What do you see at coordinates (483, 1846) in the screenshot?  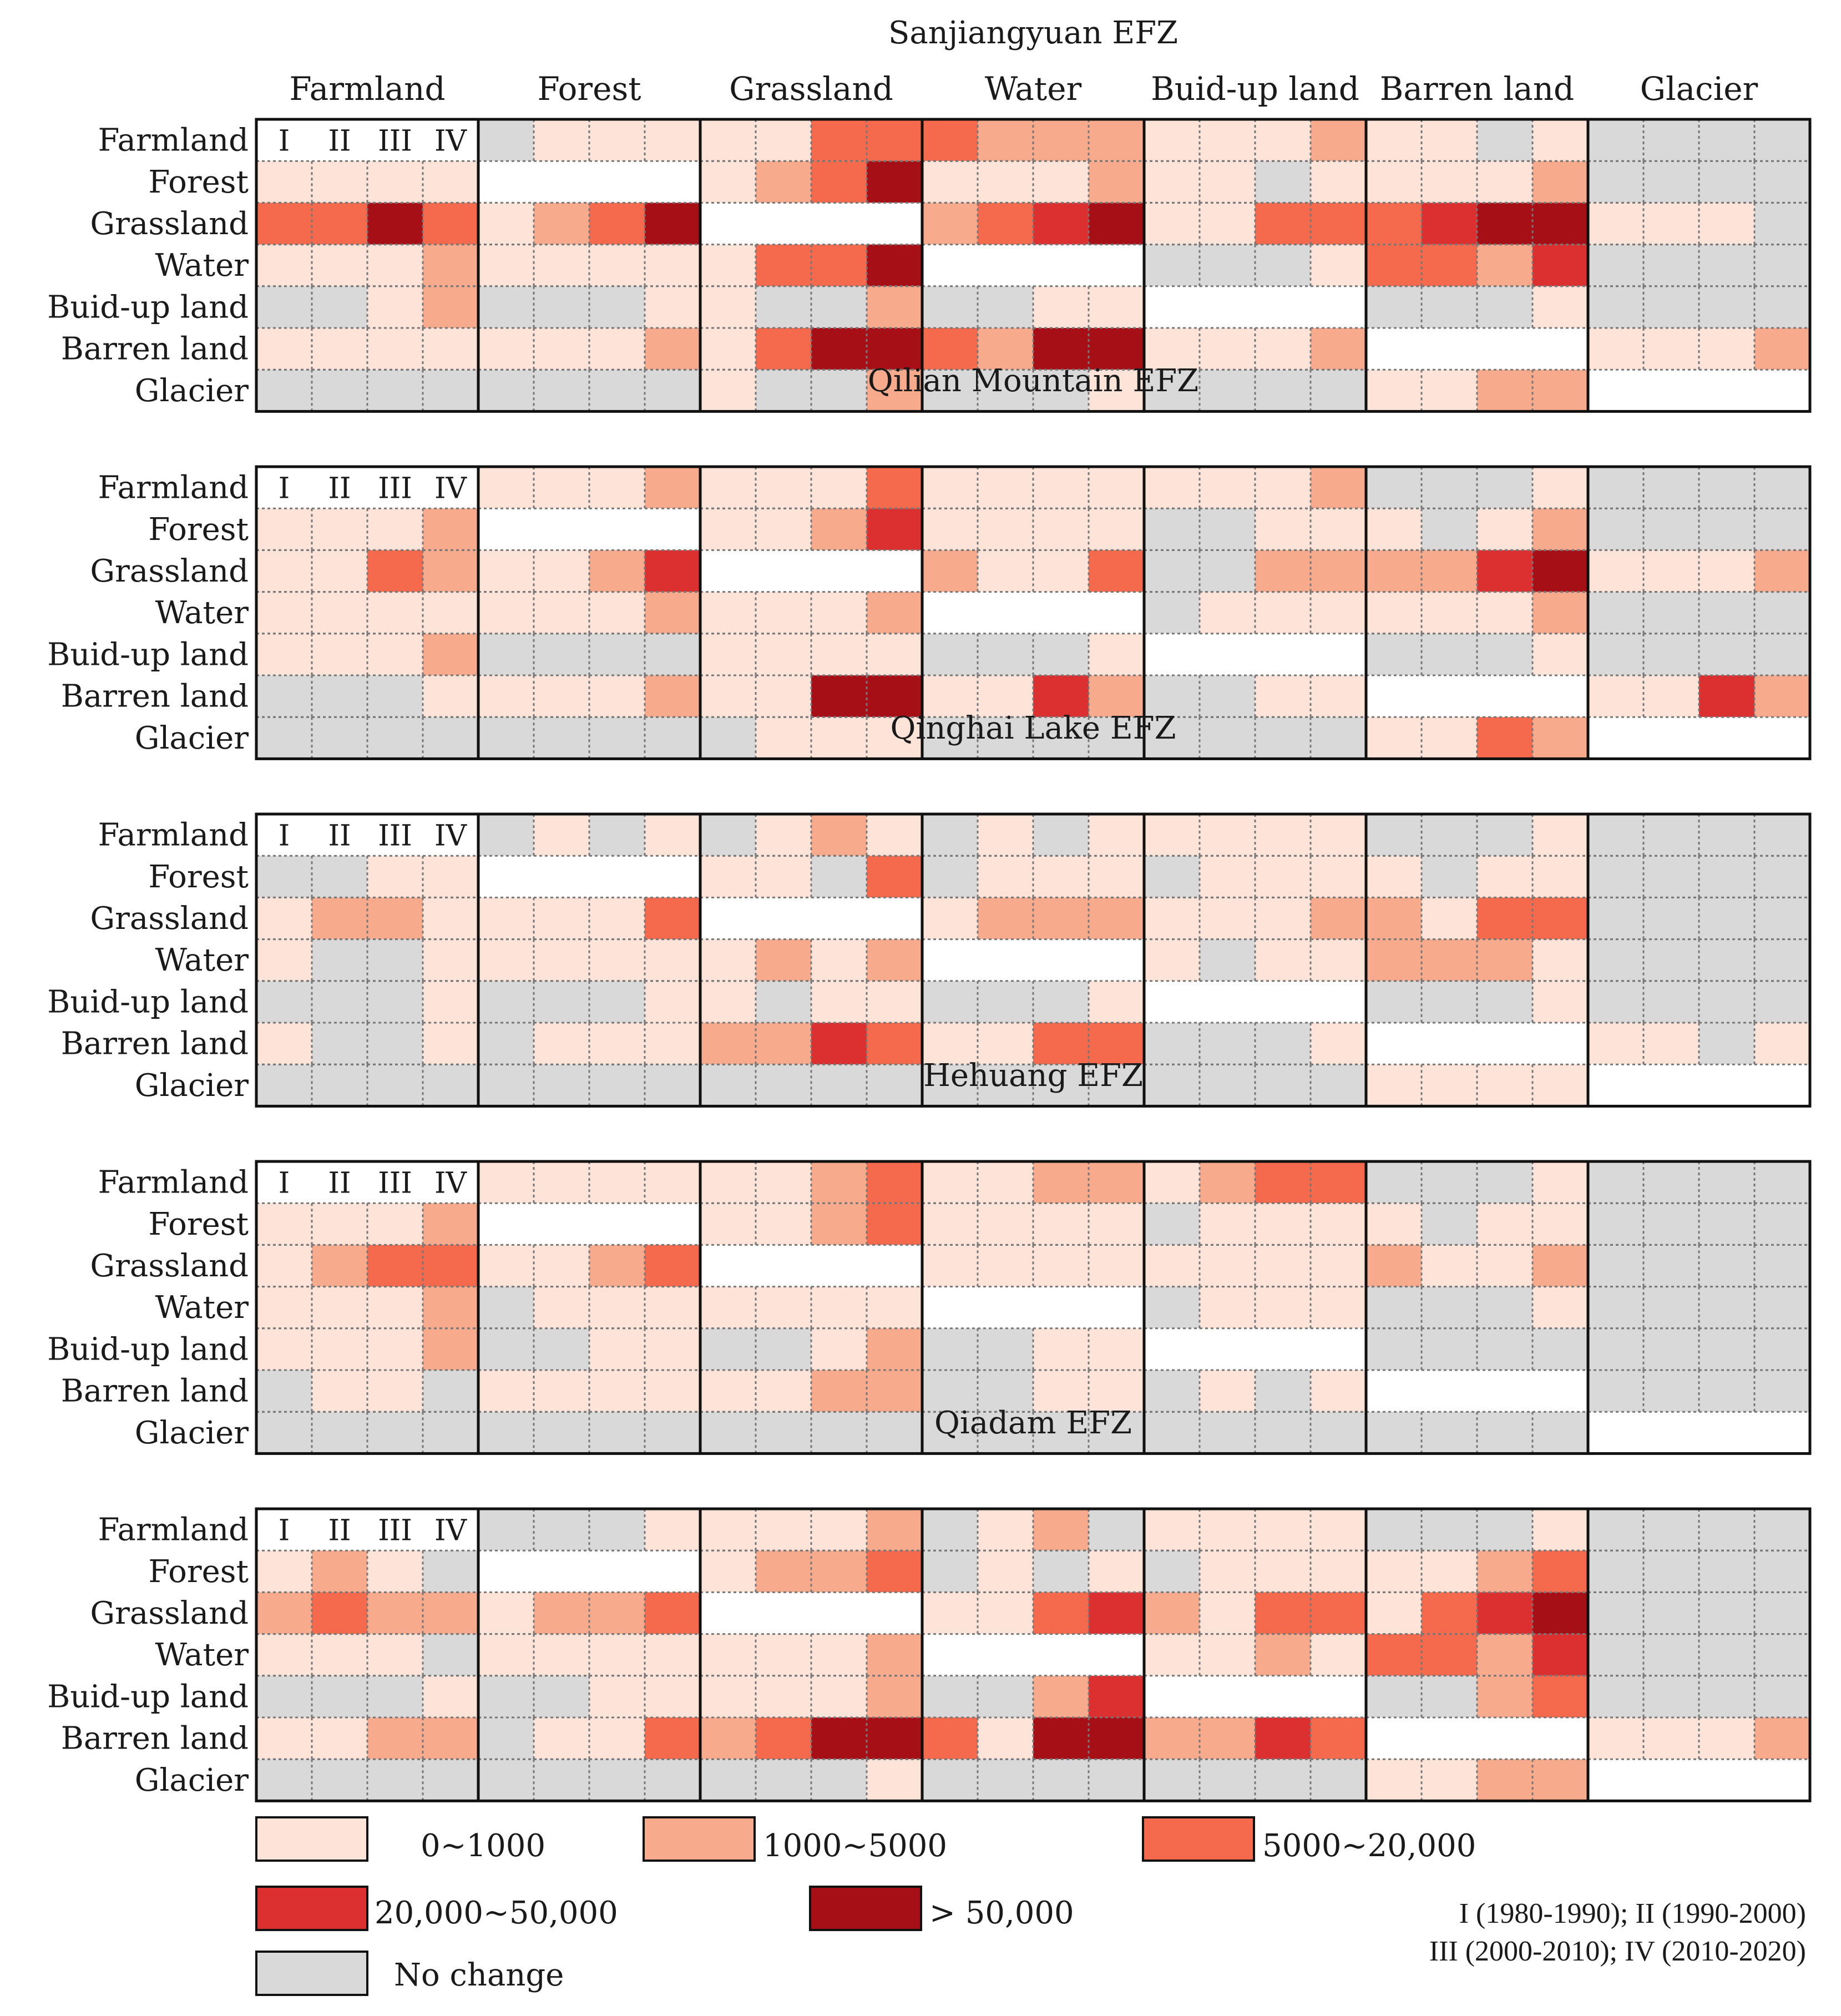 I see `legend-label-0-1000: 0~1000` at bounding box center [483, 1846].